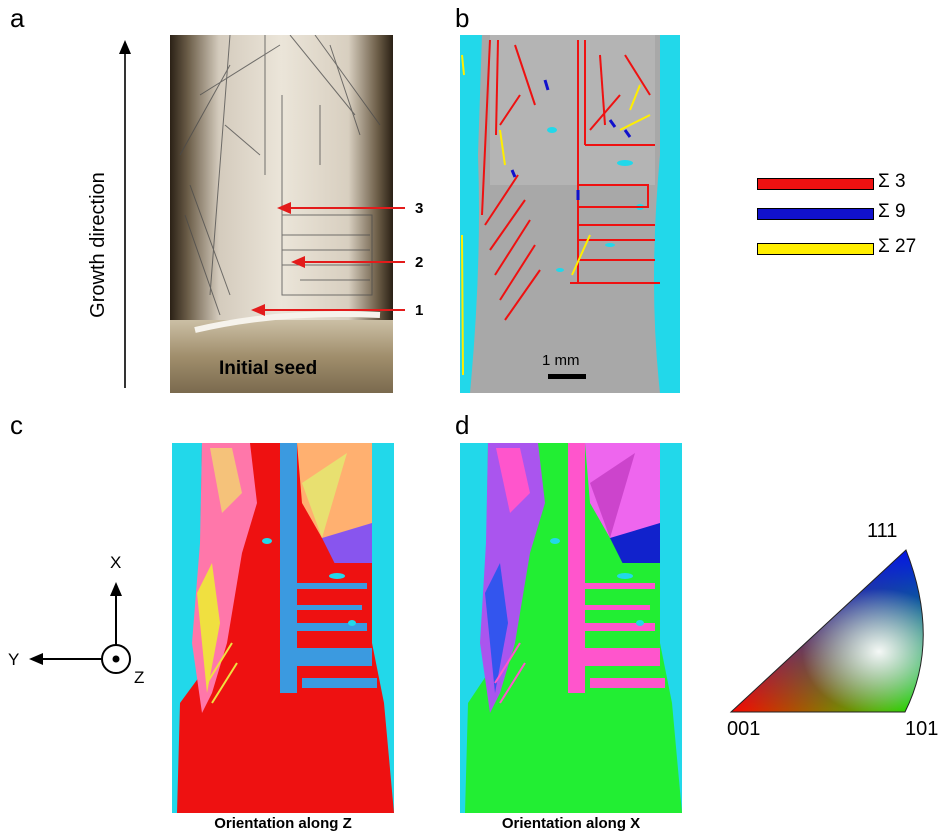 Image resolution: width=950 pixels, height=839 pixels. Describe the element at coordinates (744, 729) in the screenshot. I see `triangle-label-001: 001` at that location.